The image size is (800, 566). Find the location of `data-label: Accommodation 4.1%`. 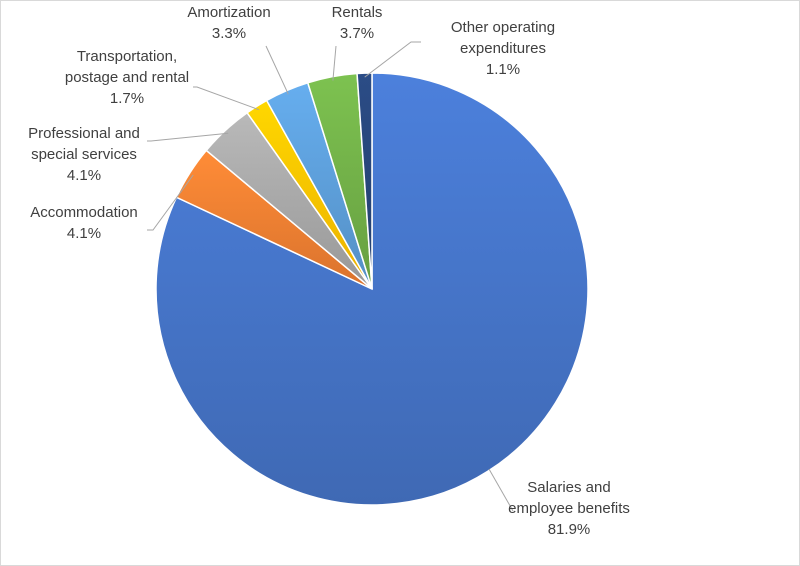

data-label: Accommodation 4.1% is located at coordinates (84, 223).